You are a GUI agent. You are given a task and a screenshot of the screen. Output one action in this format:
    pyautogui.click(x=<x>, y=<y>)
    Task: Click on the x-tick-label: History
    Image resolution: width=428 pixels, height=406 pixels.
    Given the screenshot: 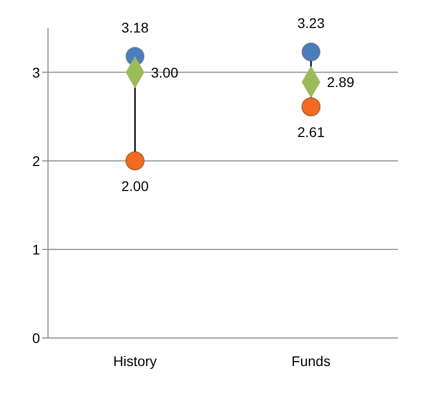 What is the action you would take?
    pyautogui.click(x=135, y=360)
    